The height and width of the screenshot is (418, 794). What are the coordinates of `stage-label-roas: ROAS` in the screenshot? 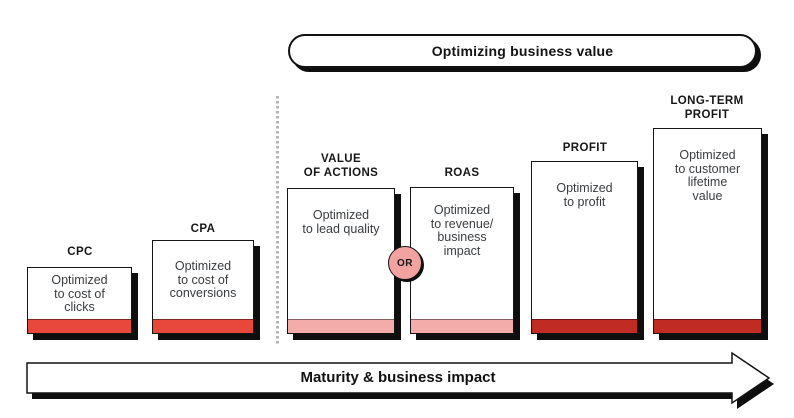 It's located at (462, 173).